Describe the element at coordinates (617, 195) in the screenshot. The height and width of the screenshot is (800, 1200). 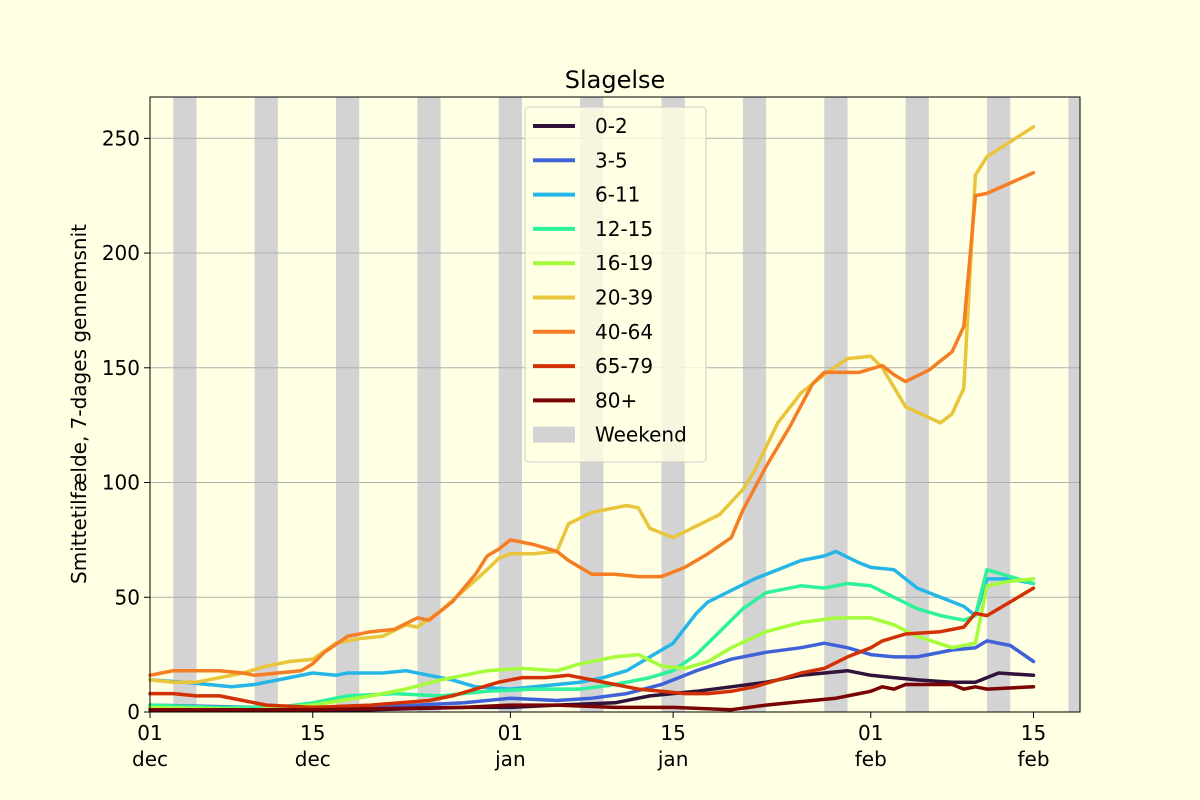
I see `legend-label-6-11: 6-11` at that location.